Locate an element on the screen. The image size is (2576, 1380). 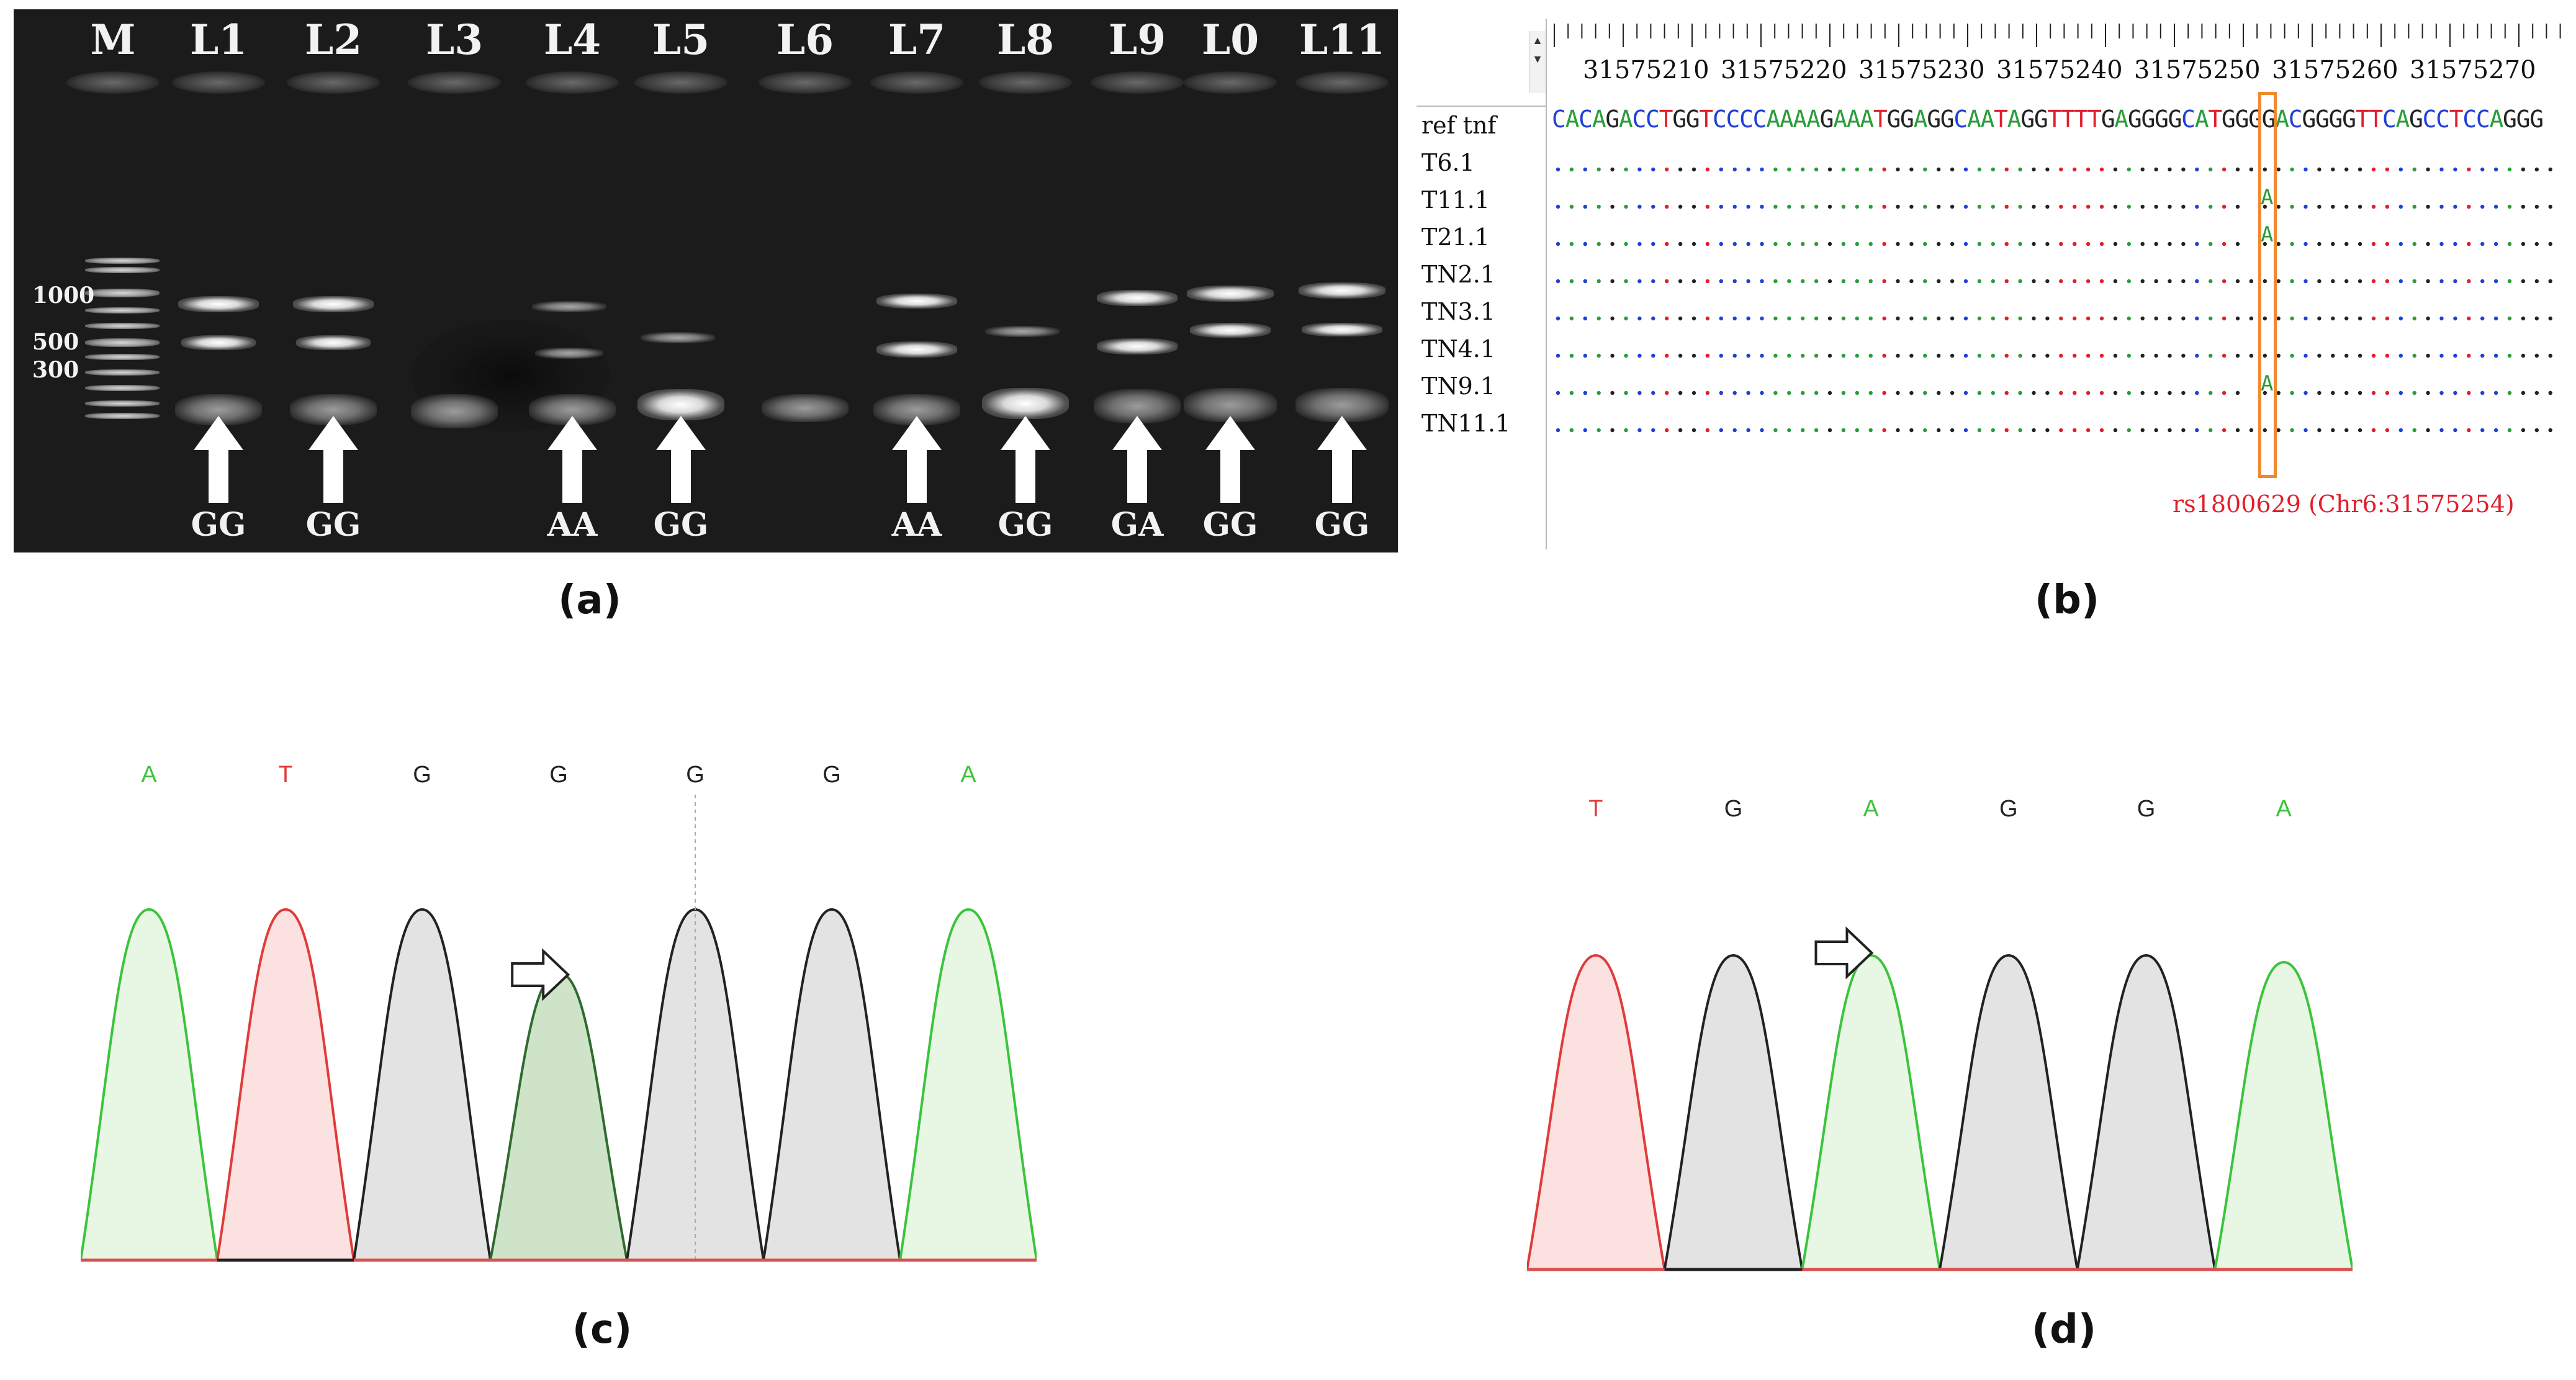
position-label: 31575220 is located at coordinates (1784, 70).